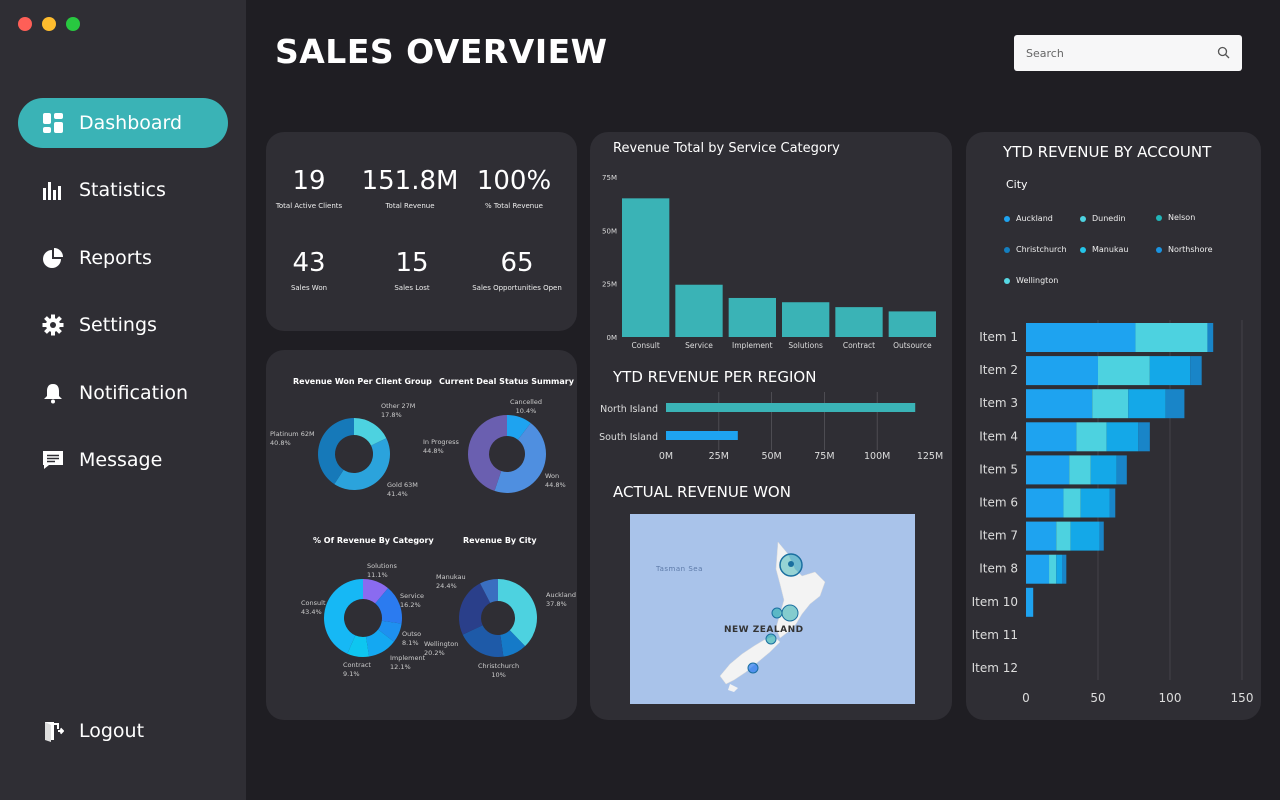  What do you see at coordinates (123, 325) in the screenshot?
I see `sidebar-item-settings: Settings` at bounding box center [123, 325].